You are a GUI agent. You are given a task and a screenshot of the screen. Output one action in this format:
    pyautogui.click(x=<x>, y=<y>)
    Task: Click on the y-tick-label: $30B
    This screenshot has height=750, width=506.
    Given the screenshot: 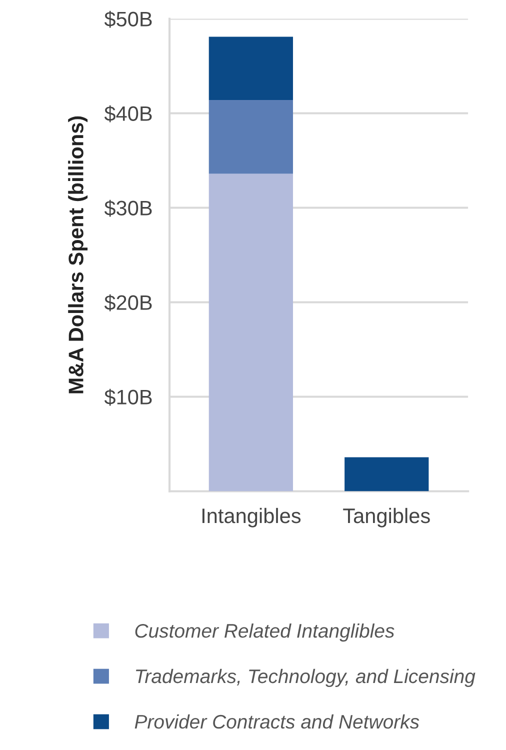 What is the action you would take?
    pyautogui.click(x=128, y=208)
    